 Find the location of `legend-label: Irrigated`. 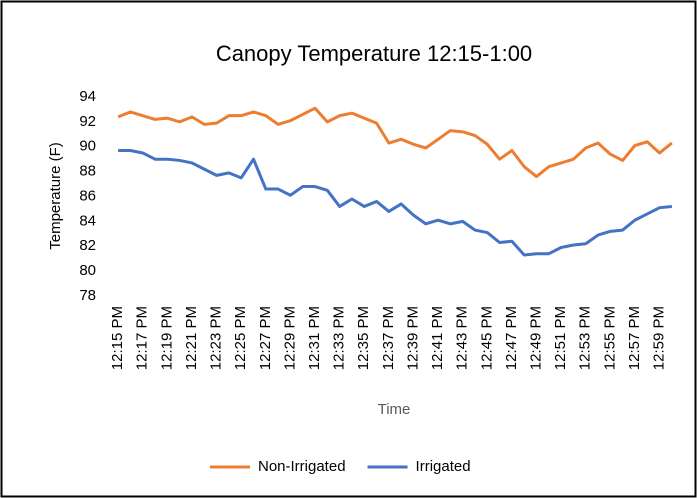

legend-label: Irrigated is located at coordinates (443, 466).